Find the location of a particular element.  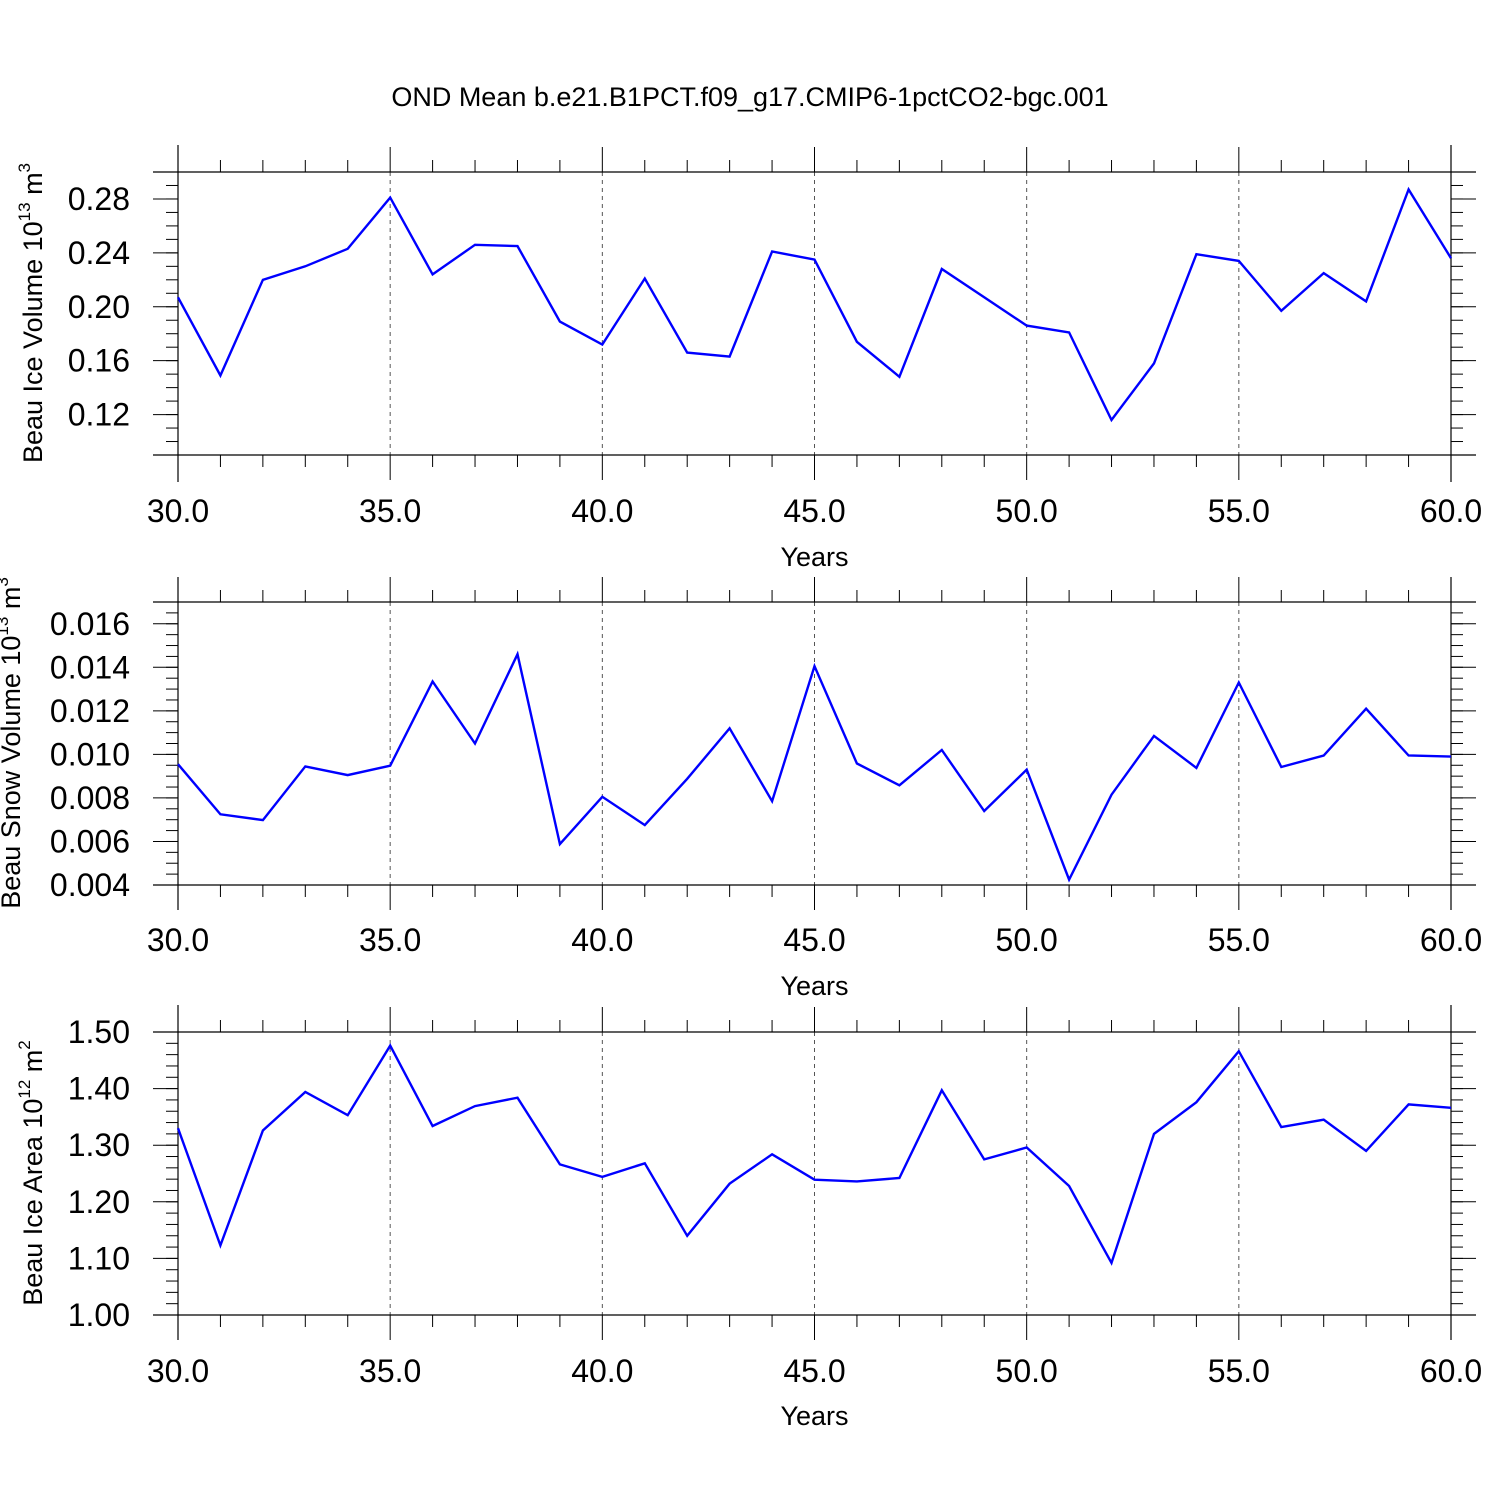

ice-volume-ytick-label: 0.16 is located at coordinates (99, 361).